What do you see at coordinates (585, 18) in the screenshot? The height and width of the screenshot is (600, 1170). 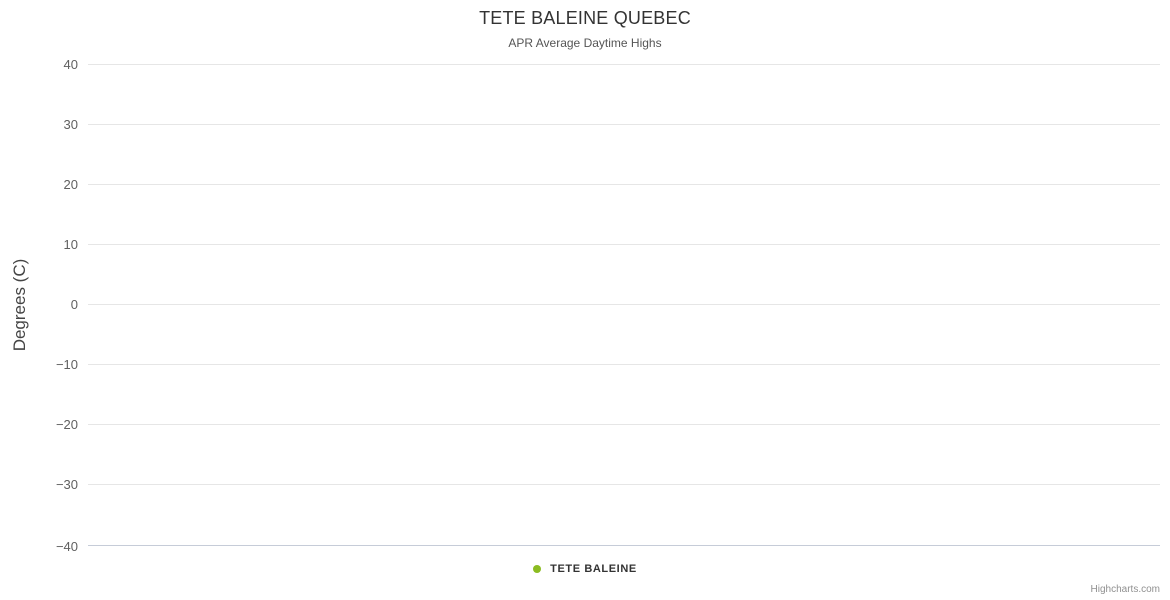 I see `chart-title: TETE BALEINE QUEBEC` at bounding box center [585, 18].